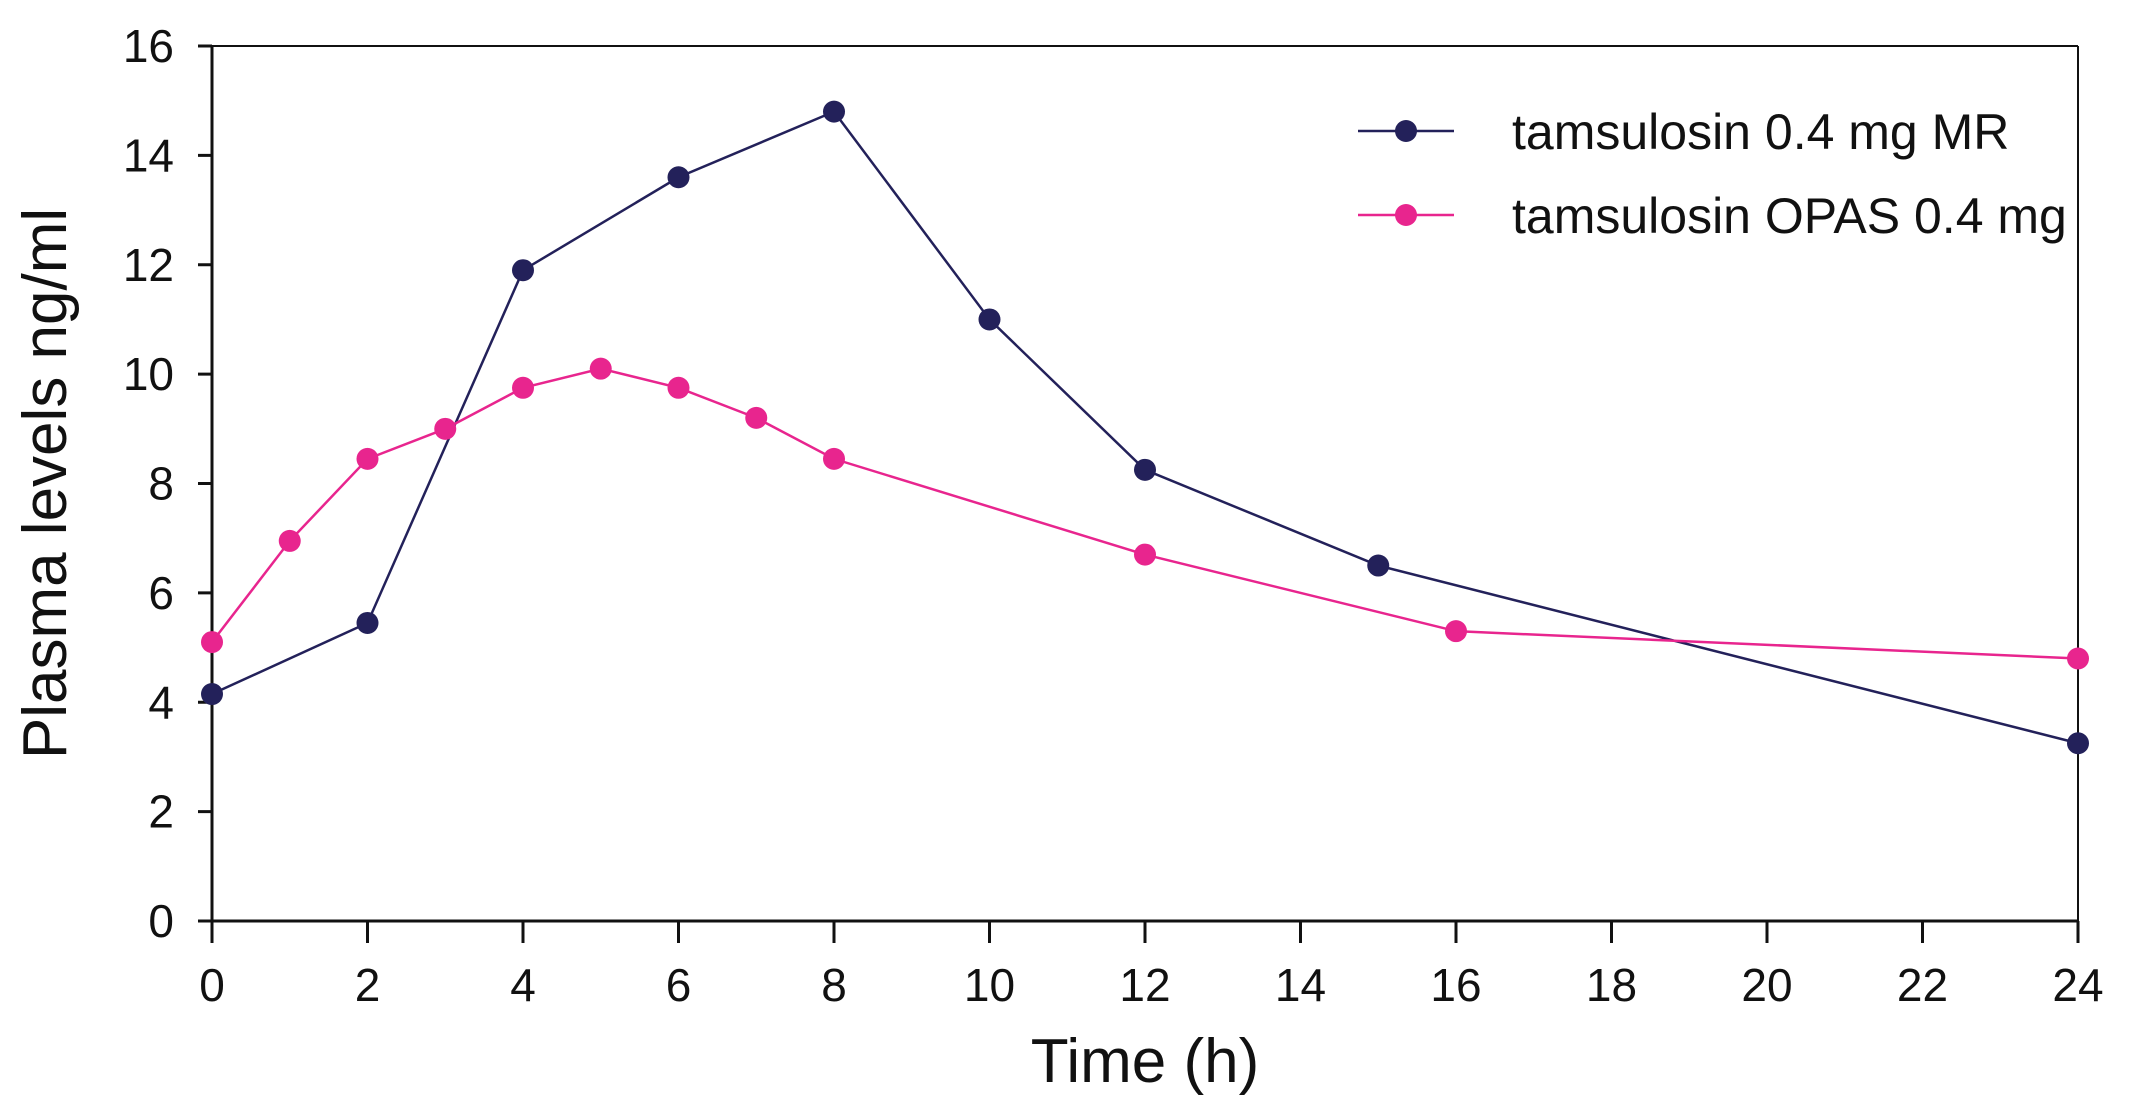 Image resolution: width=2144 pixels, height=1101 pixels. What do you see at coordinates (1300, 985) in the screenshot?
I see `x-tick-label: 14` at bounding box center [1300, 985].